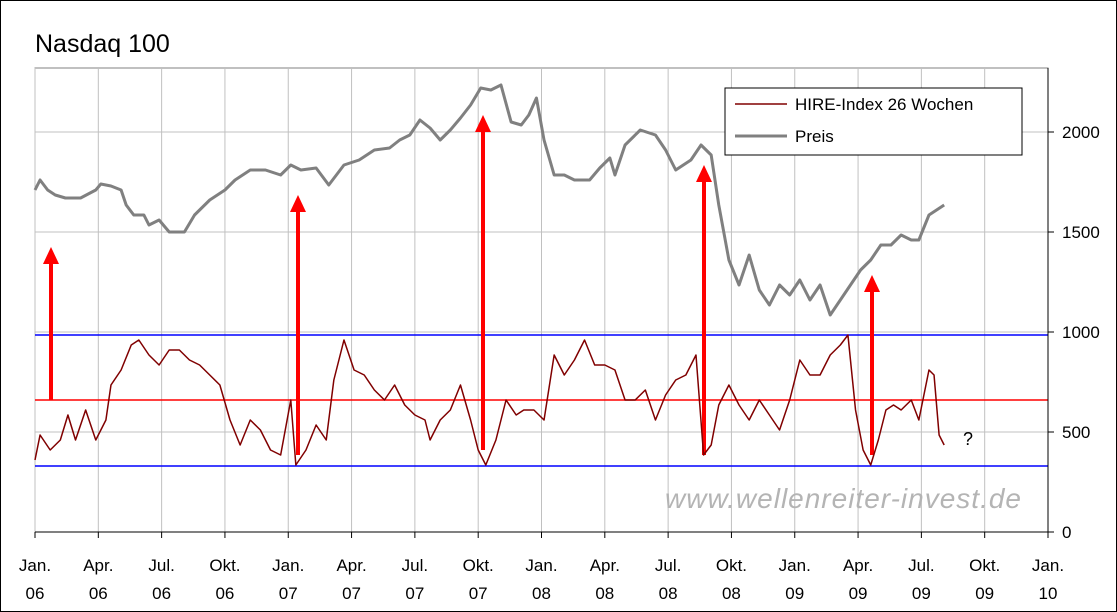  I want to click on y-tick-label: 0, so click(1066, 532).